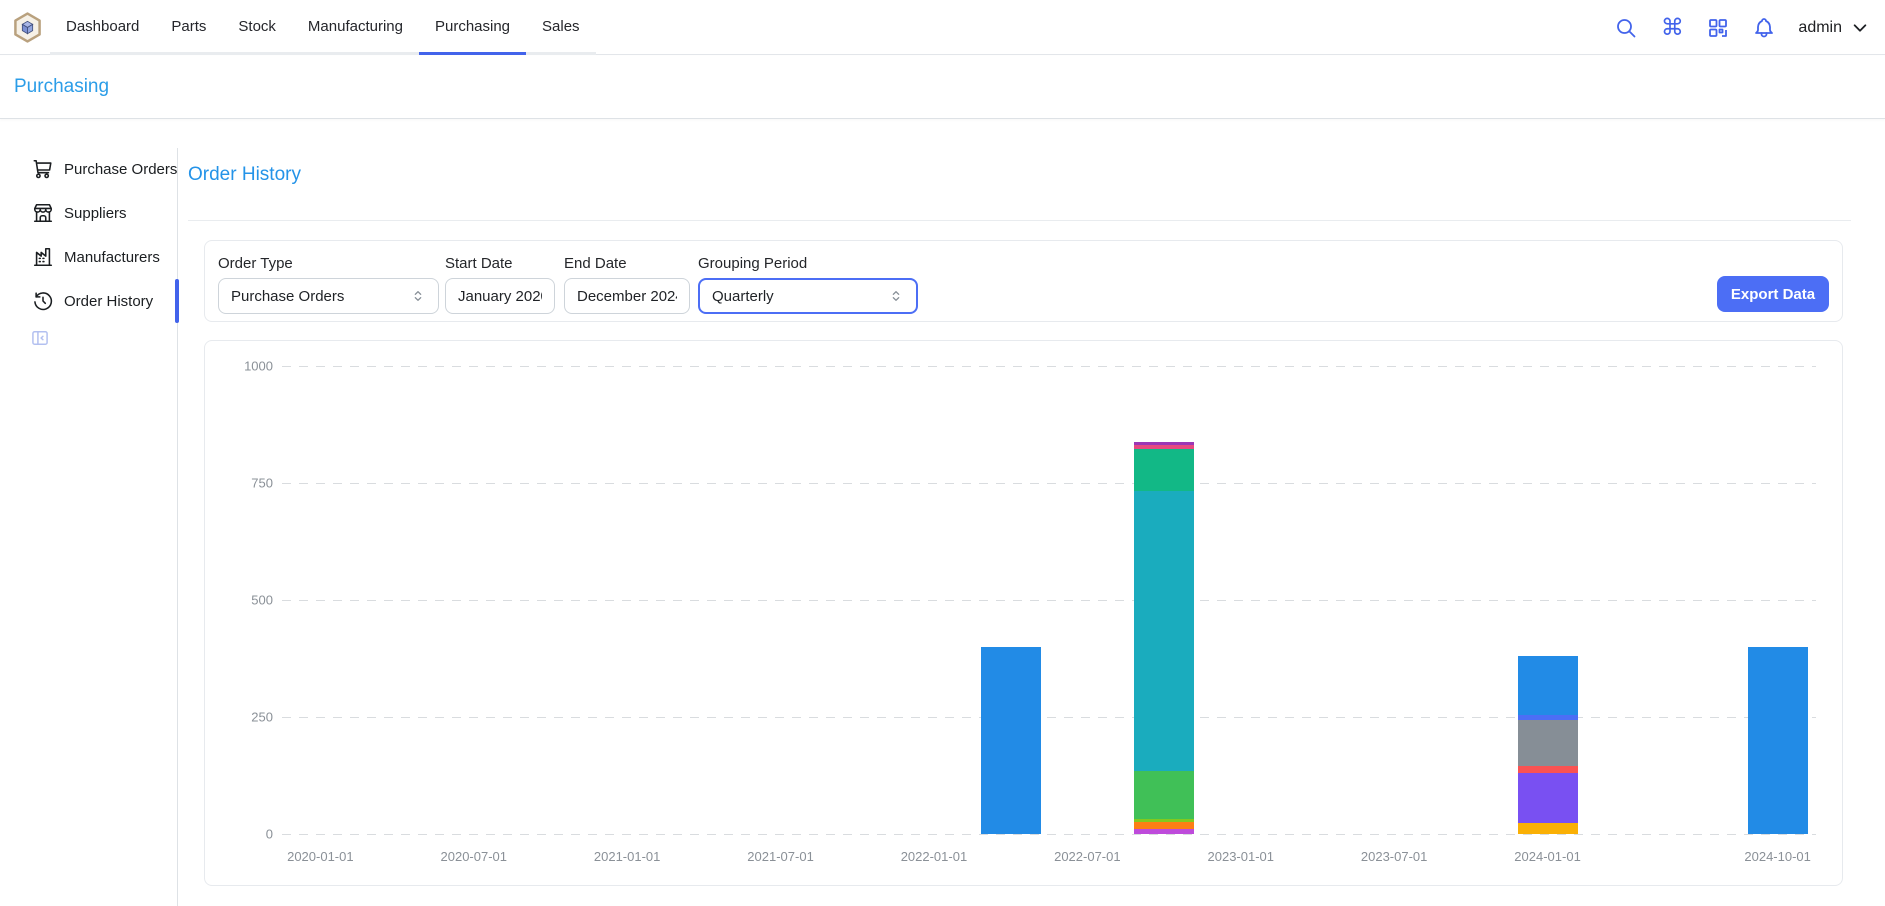  What do you see at coordinates (934, 856) in the screenshot?
I see `x-axis-tick-label: 2022-01-01` at bounding box center [934, 856].